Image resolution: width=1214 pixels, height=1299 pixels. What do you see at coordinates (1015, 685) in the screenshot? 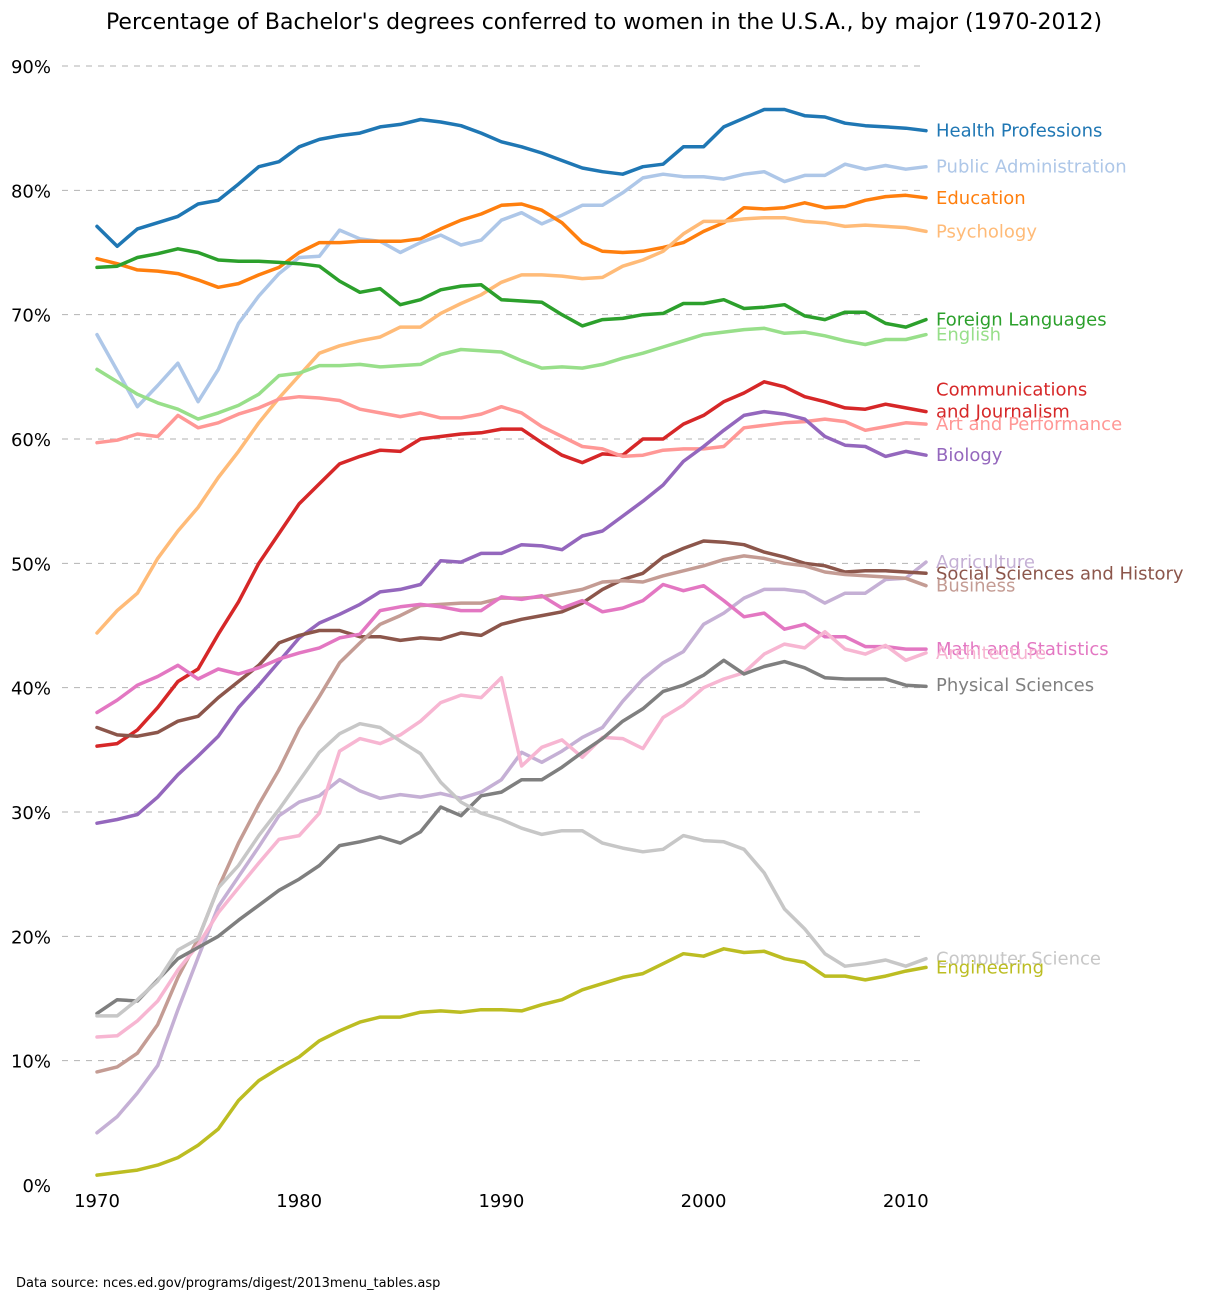
I see `series-label: Physical Sciences` at bounding box center [1015, 685].